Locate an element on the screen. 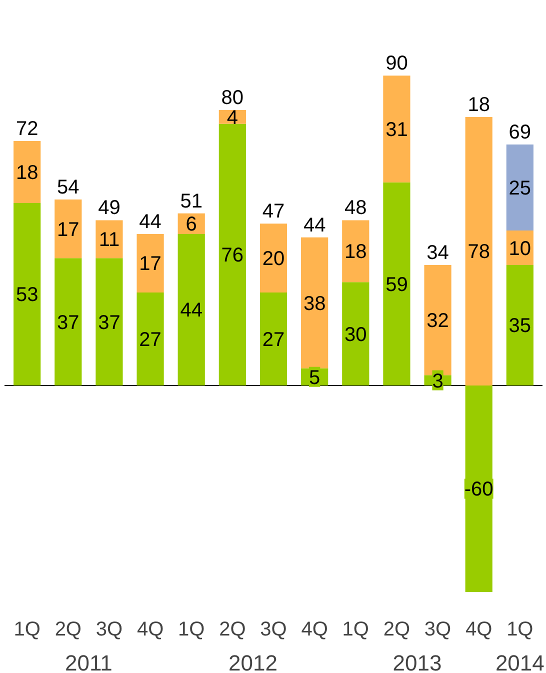 The height and width of the screenshot is (673, 546). data-label: 11 is located at coordinates (109, 240).